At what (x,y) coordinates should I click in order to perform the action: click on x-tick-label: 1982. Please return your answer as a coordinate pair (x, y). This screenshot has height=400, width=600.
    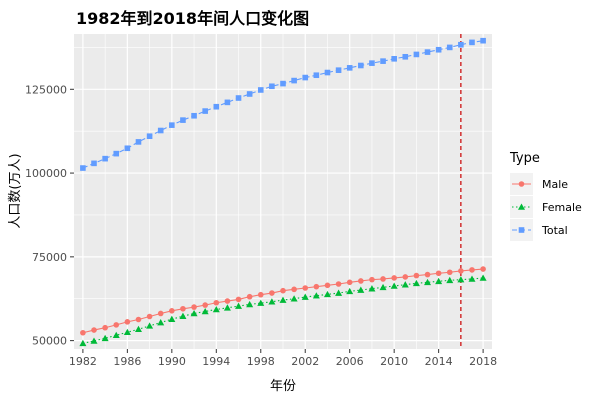
    Looking at the image, I should click on (83, 361).